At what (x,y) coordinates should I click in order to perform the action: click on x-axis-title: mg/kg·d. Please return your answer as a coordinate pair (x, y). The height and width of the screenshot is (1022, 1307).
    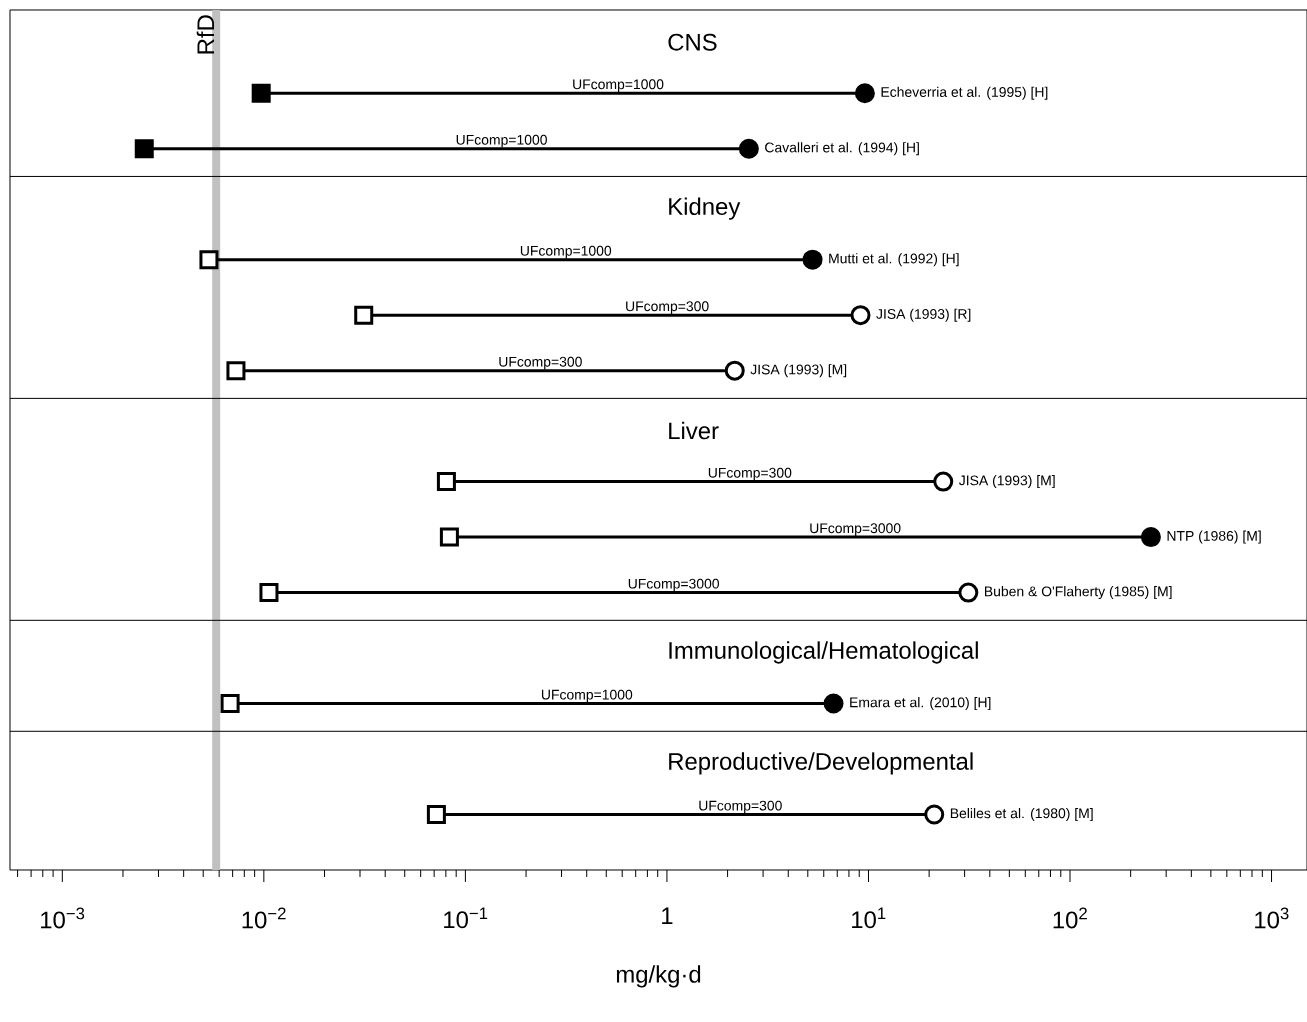
    Looking at the image, I should click on (658, 976).